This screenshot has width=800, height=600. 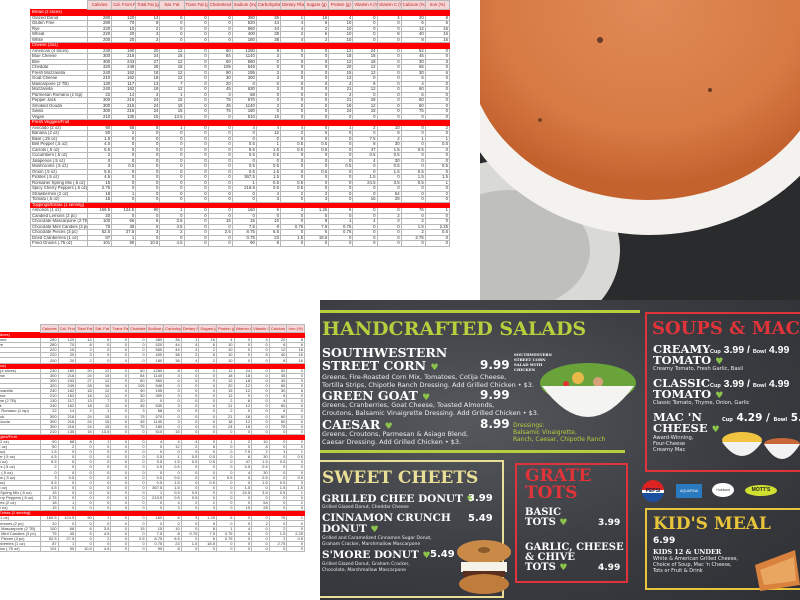 I want to click on soup-price: Cup 4.29 / Bowl 5.29, so click(x=761, y=418).